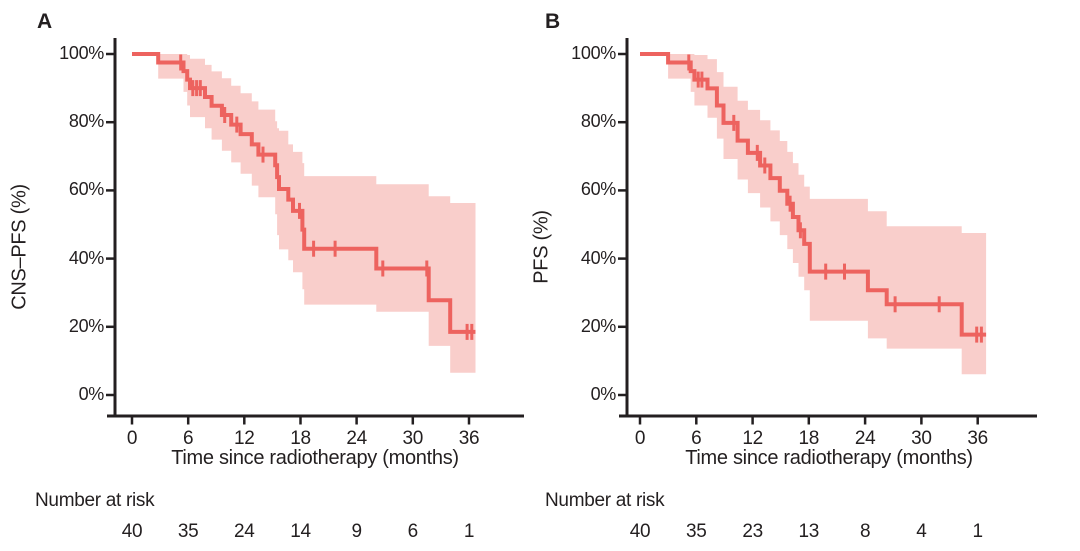 This screenshot has width=1080, height=551. What do you see at coordinates (356, 438) in the screenshot?
I see `panel-a-x-tick-label: 24` at bounding box center [356, 438].